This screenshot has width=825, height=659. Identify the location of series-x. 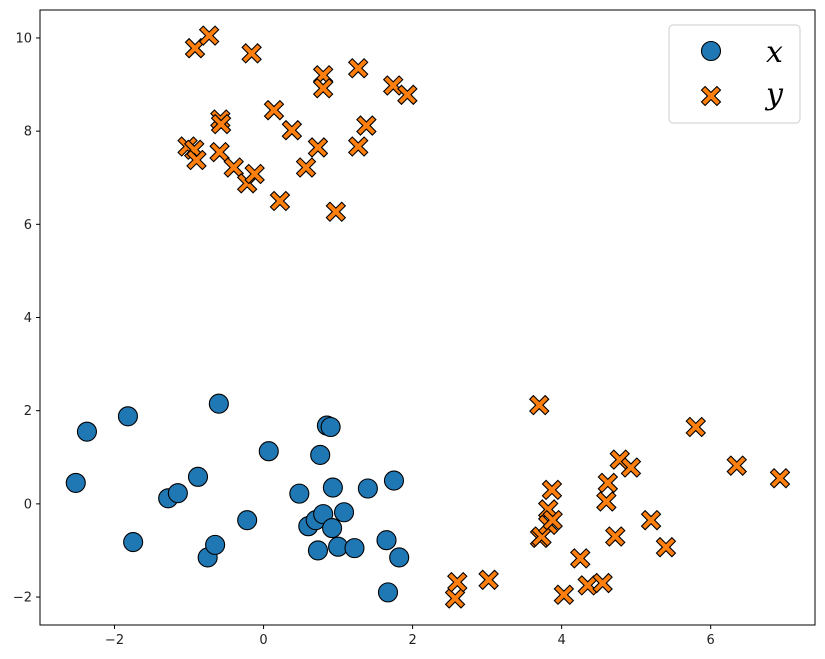
(237, 498).